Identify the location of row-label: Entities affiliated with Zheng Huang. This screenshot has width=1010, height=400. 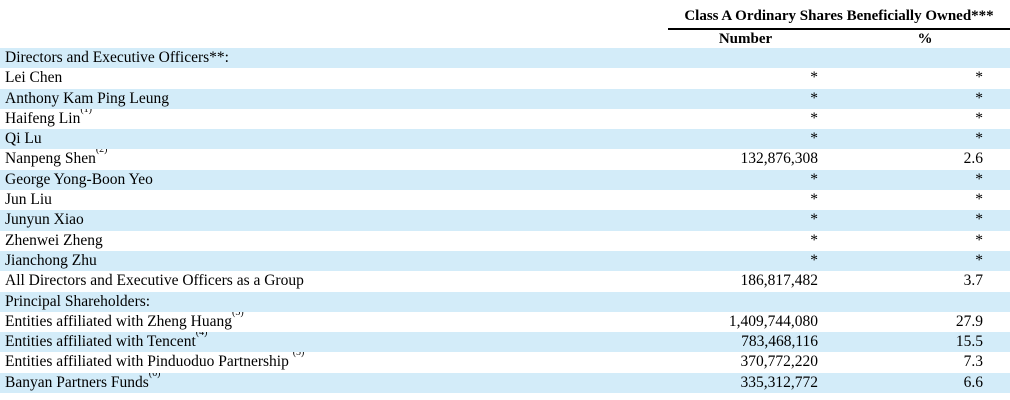
(118, 321).